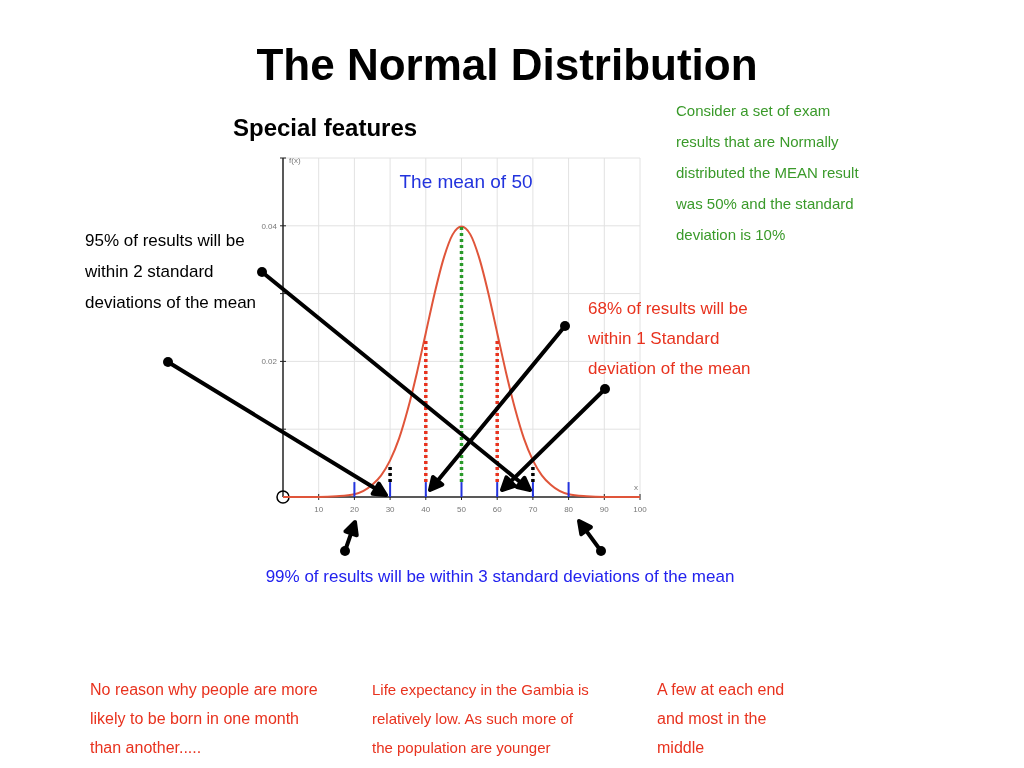  Describe the element at coordinates (569, 509) in the screenshot. I see `x-tick-label: 80` at that location.